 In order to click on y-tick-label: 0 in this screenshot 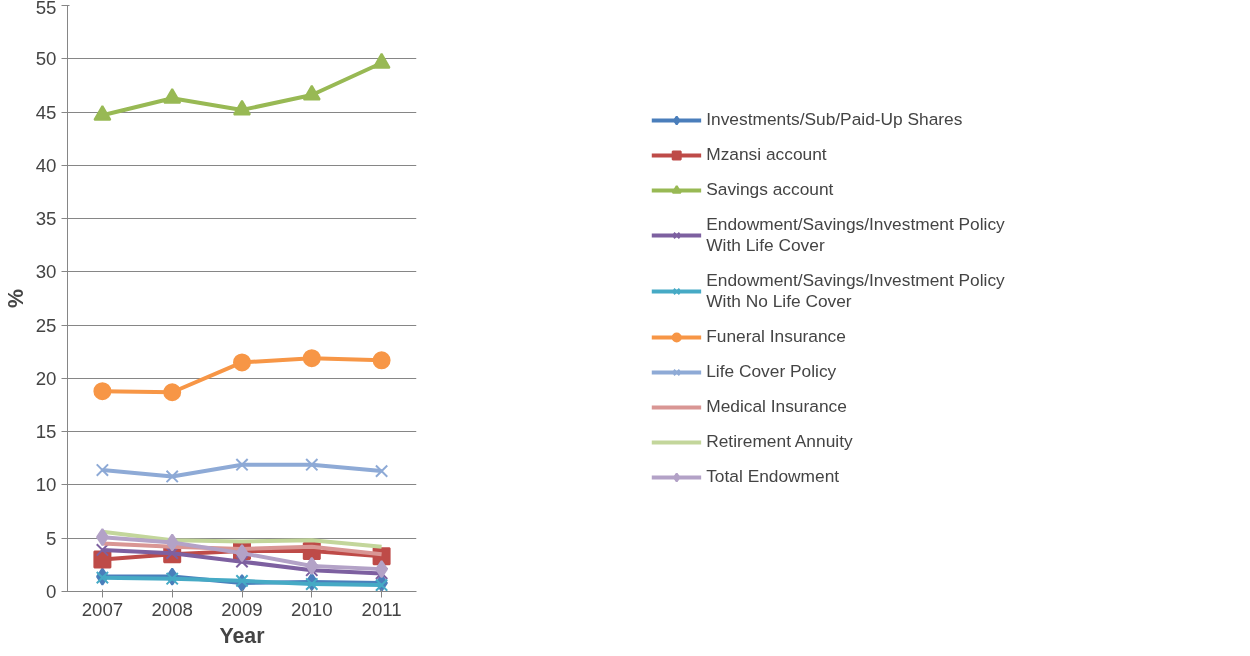, I will do `click(51, 591)`.